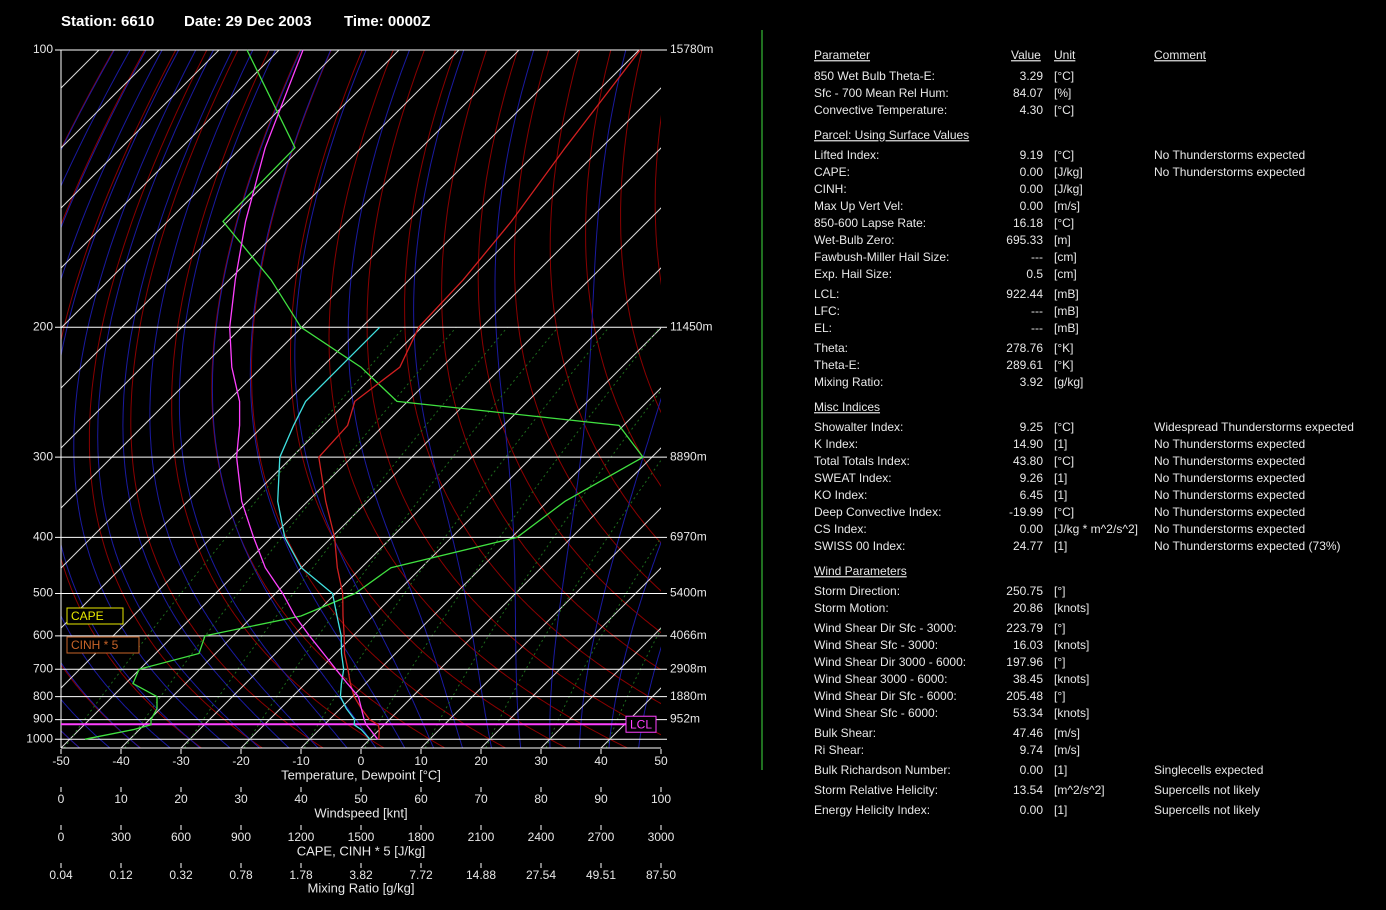  I want to click on param-value: 9.26, so click(1032, 478).